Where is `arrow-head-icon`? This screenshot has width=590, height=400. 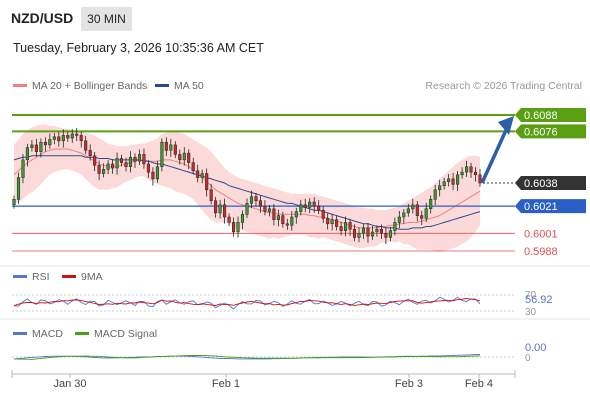
arrow-head-icon is located at coordinates (506, 125).